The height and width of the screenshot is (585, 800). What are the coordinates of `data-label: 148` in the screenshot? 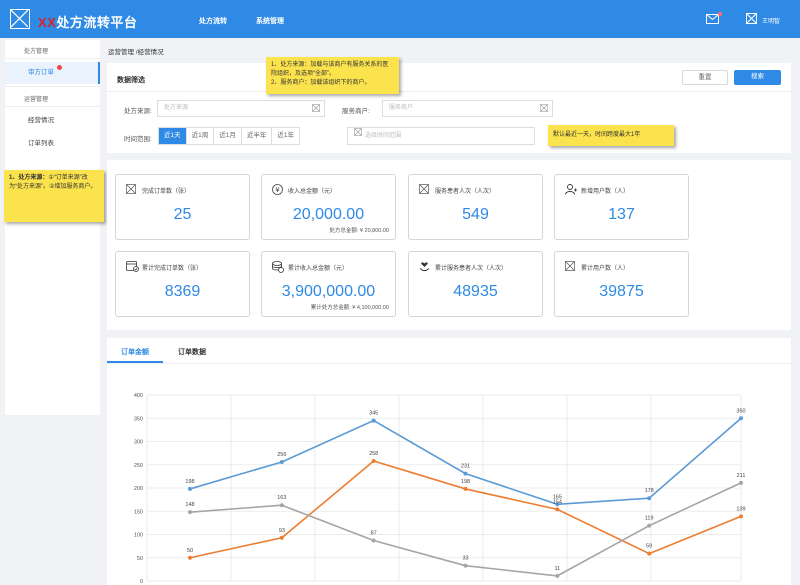 It's located at (189, 505).